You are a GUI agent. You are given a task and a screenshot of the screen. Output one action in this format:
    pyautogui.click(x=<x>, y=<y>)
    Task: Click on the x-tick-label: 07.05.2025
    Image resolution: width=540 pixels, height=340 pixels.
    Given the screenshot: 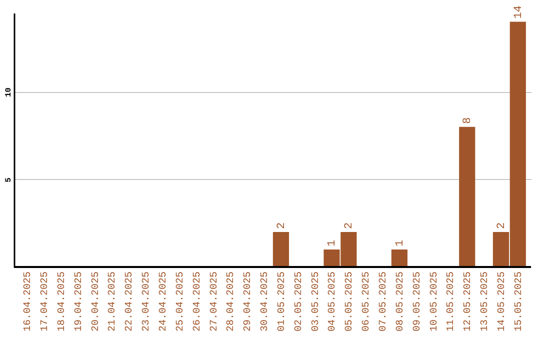 What is the action you would take?
    pyautogui.click(x=384, y=302)
    